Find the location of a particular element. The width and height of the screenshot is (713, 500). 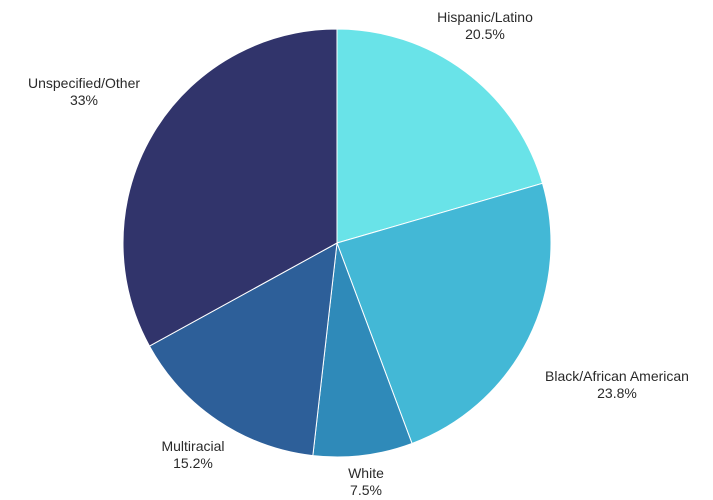

pie-slice-multiracial is located at coordinates (243, 349).